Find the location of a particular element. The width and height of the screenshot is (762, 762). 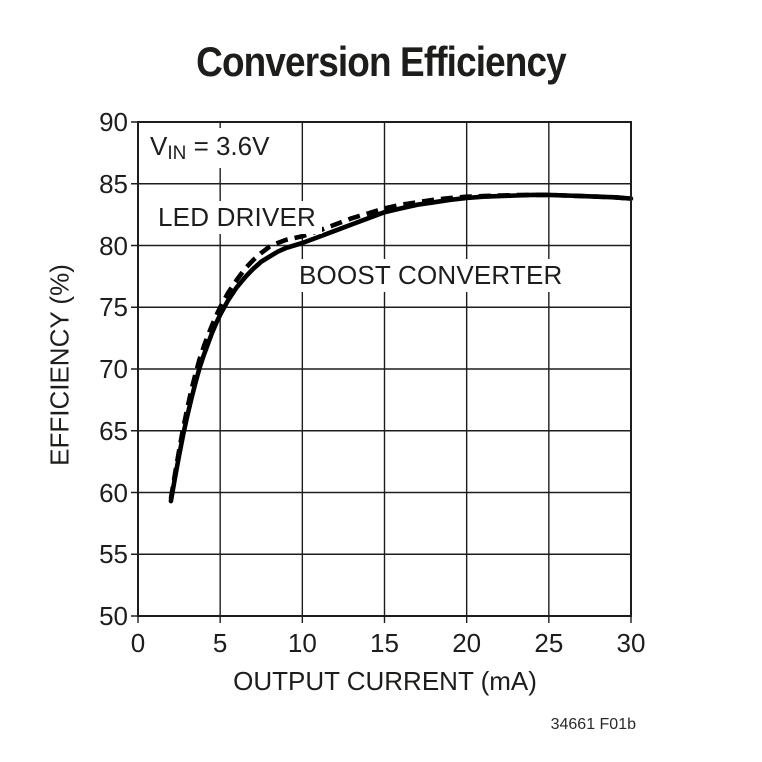

y-tick-label: 70 is located at coordinates (113, 369).